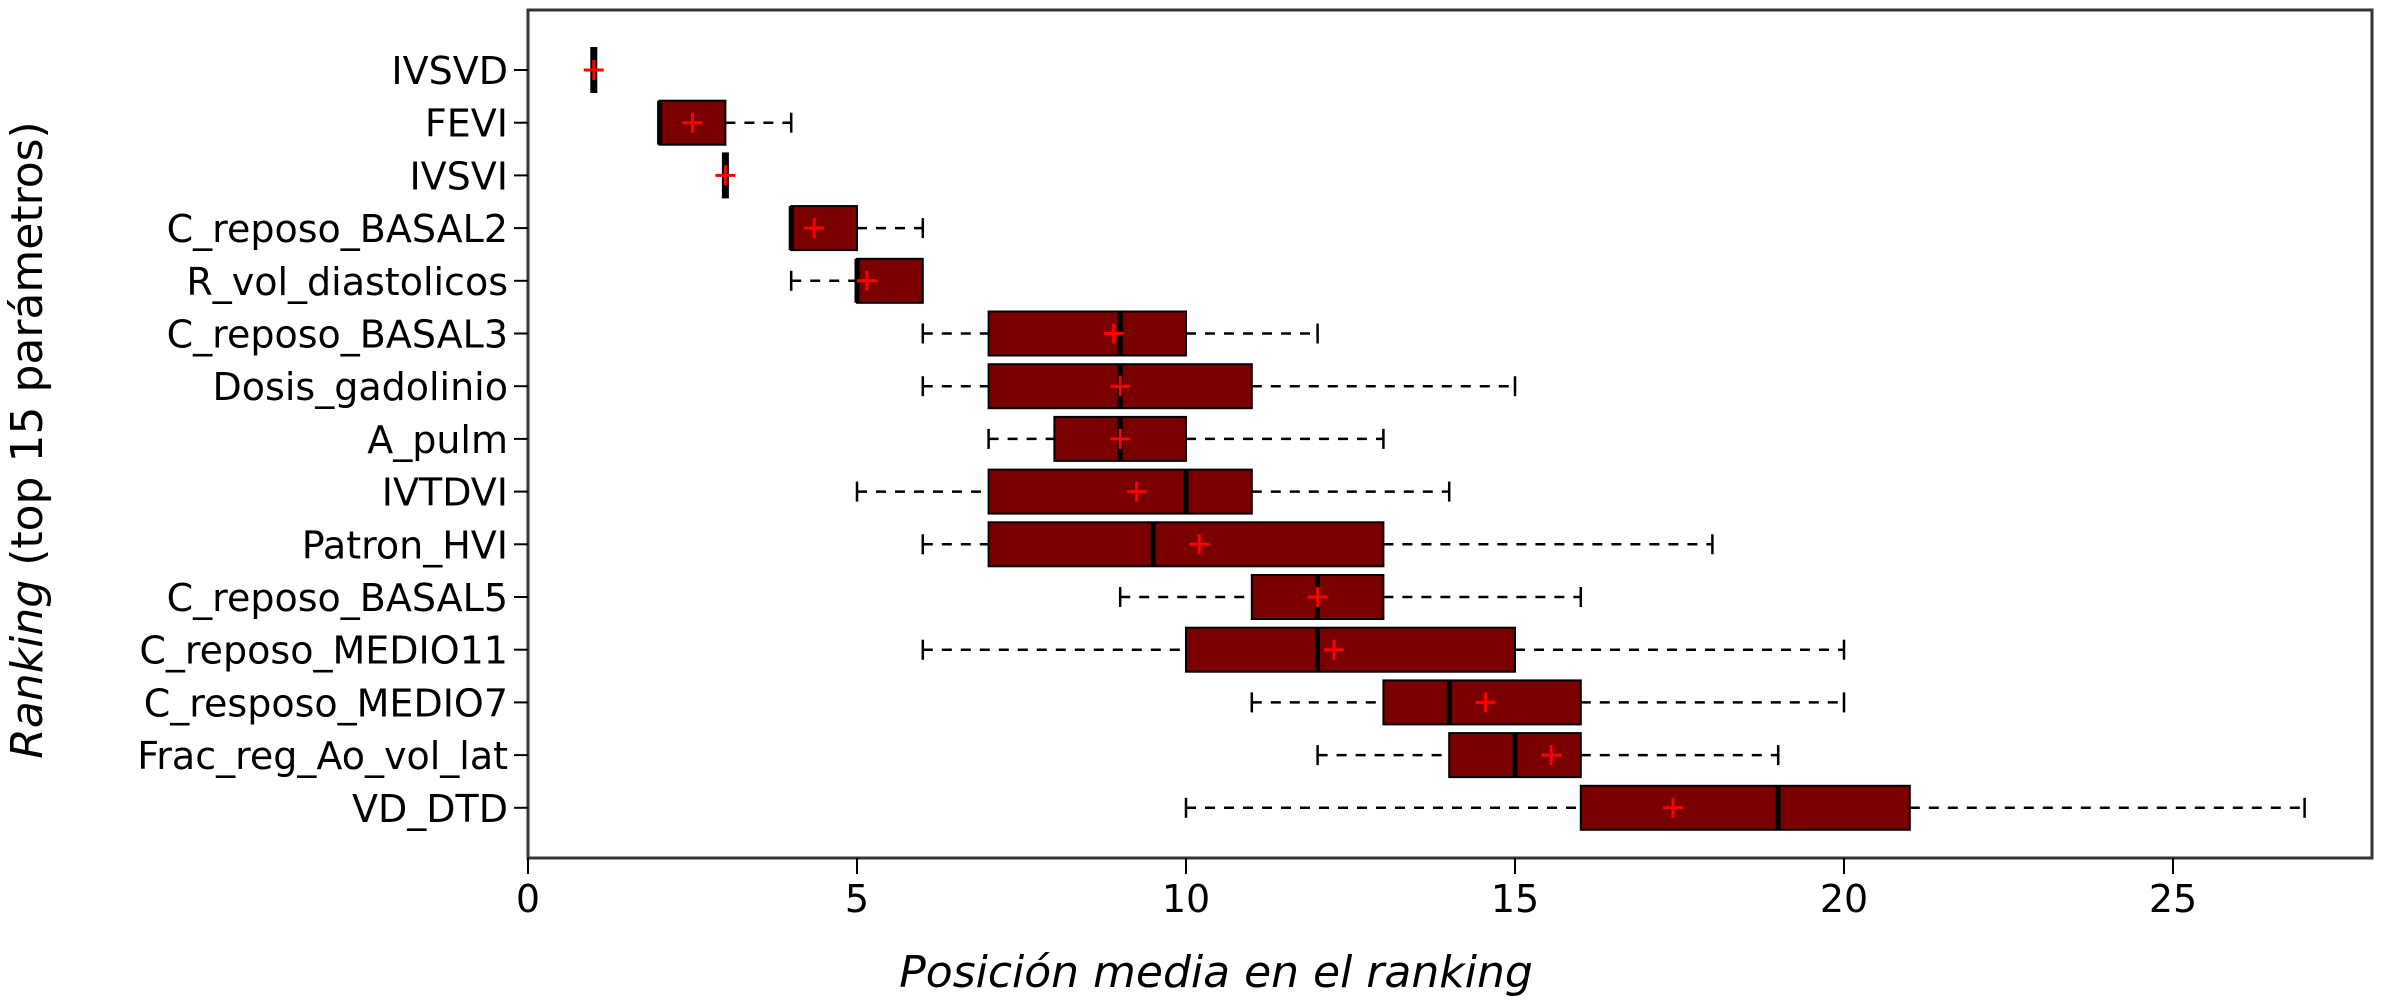 The image size is (2385, 1001). Describe the element at coordinates (458, 176) in the screenshot. I see `y-tick-label: IVSVI` at that location.